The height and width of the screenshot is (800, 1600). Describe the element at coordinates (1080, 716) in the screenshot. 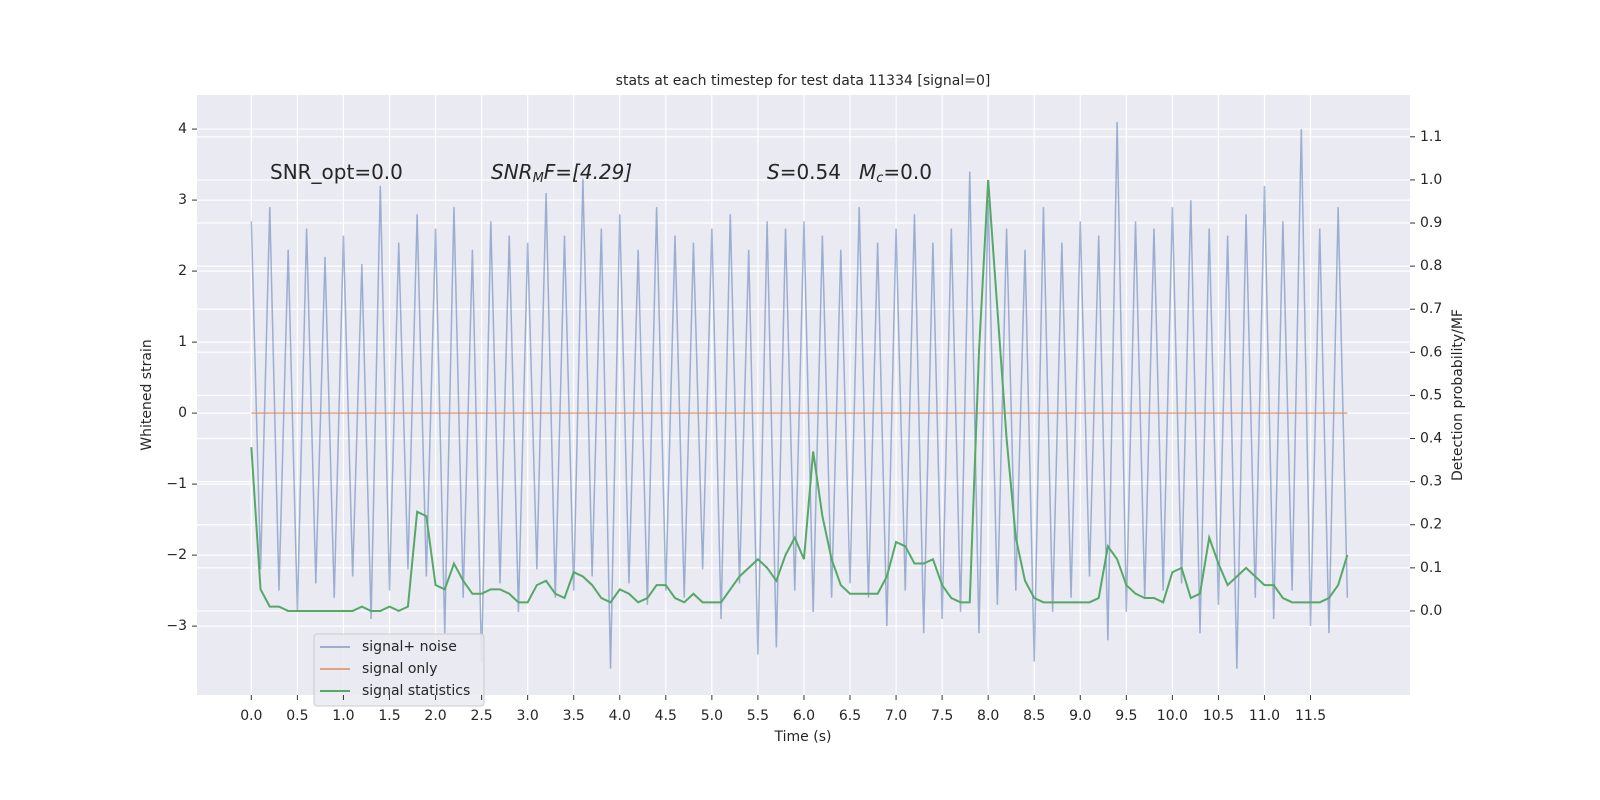

I see `x-tick-label: 9.0` at that location.